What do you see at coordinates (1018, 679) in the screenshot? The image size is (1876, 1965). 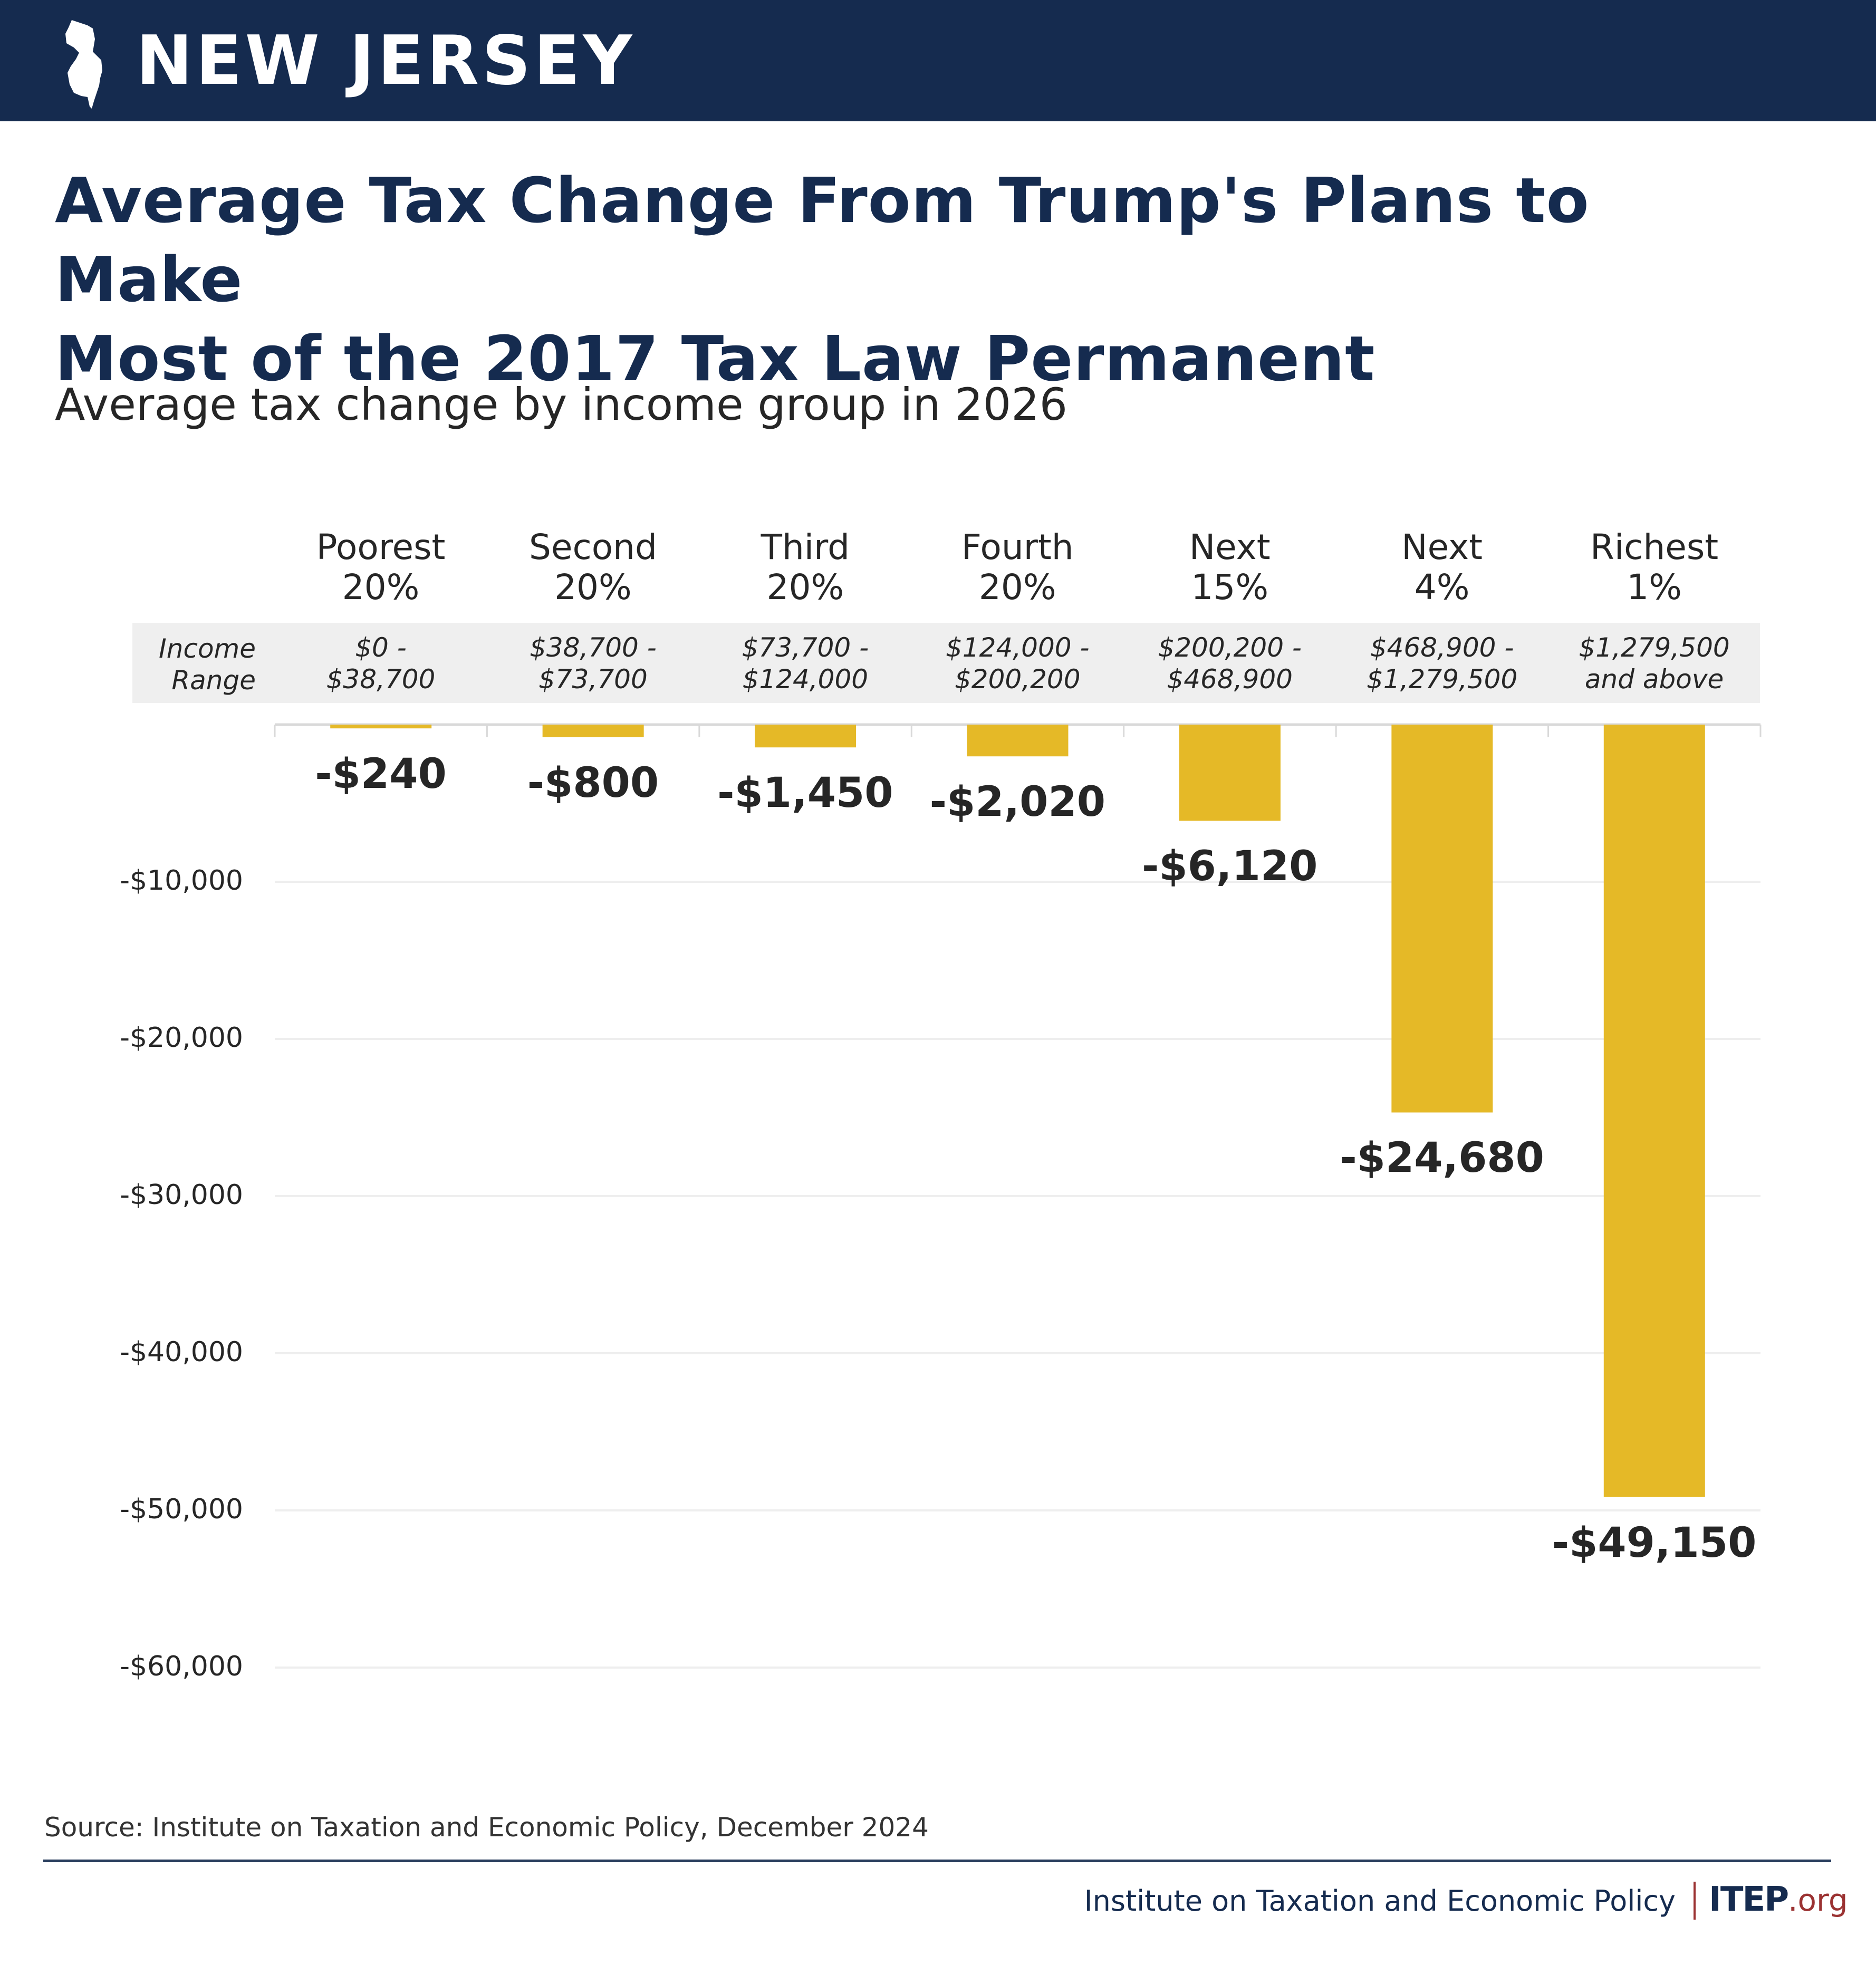 I see `income-range-line: $200,200` at bounding box center [1018, 679].